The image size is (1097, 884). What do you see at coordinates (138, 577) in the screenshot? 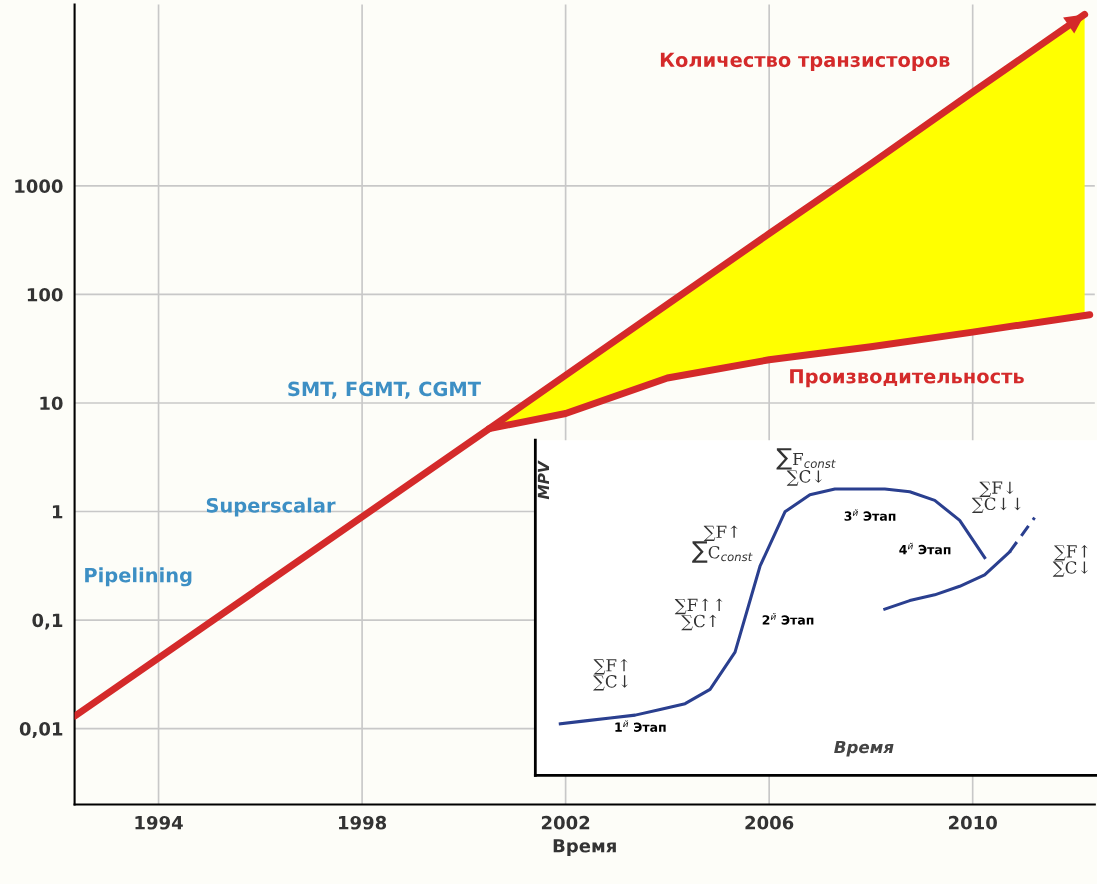
I see `annotation: Pipelining` at bounding box center [138, 577].